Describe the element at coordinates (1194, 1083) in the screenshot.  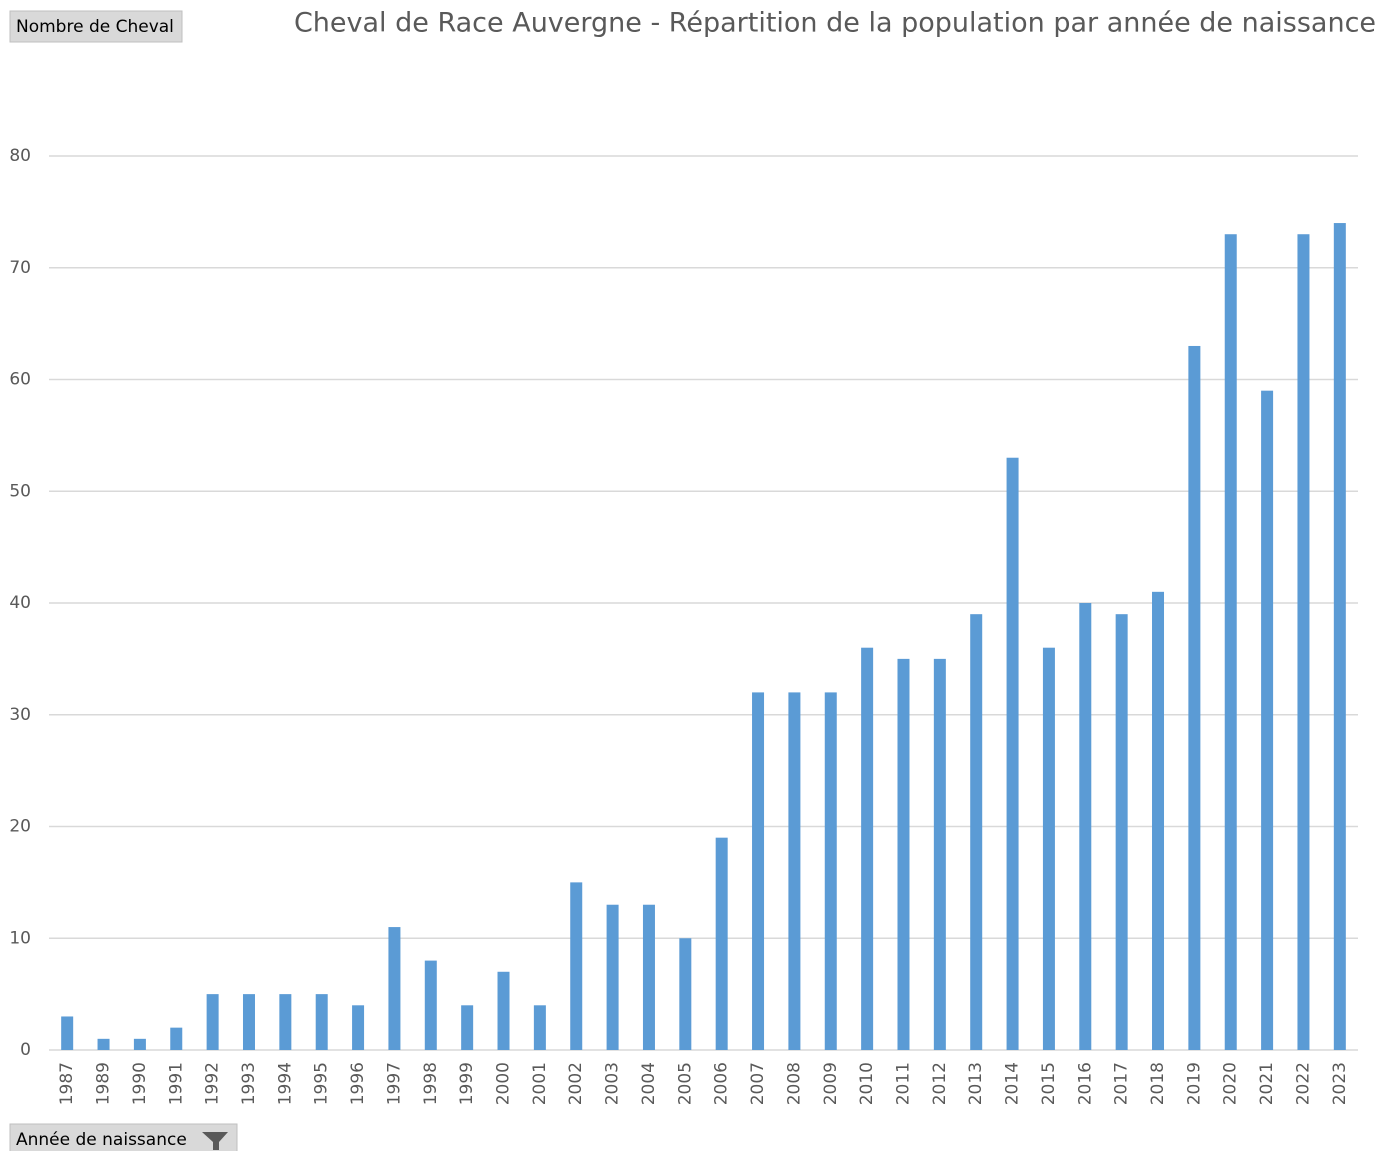
I see `x-tick-label: 2019` at that location.